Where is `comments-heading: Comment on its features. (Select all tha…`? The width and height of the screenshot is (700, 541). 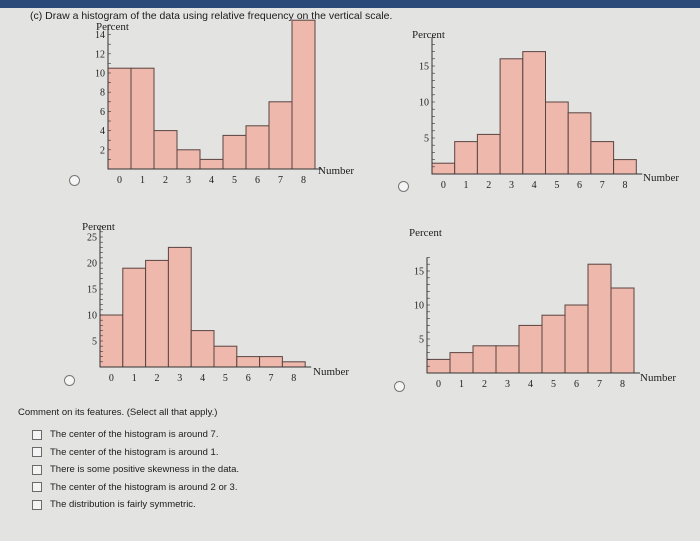
comments-heading: Comment on its features. (Select all tha… is located at coordinates (118, 412).